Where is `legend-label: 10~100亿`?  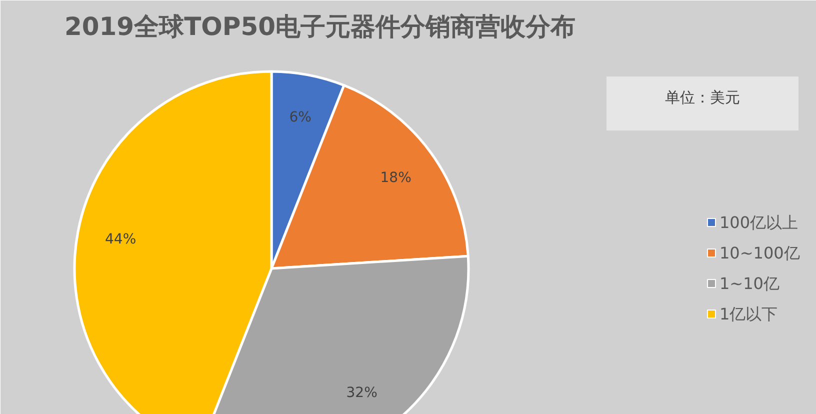 legend-label: 10~100亿 is located at coordinates (760, 253).